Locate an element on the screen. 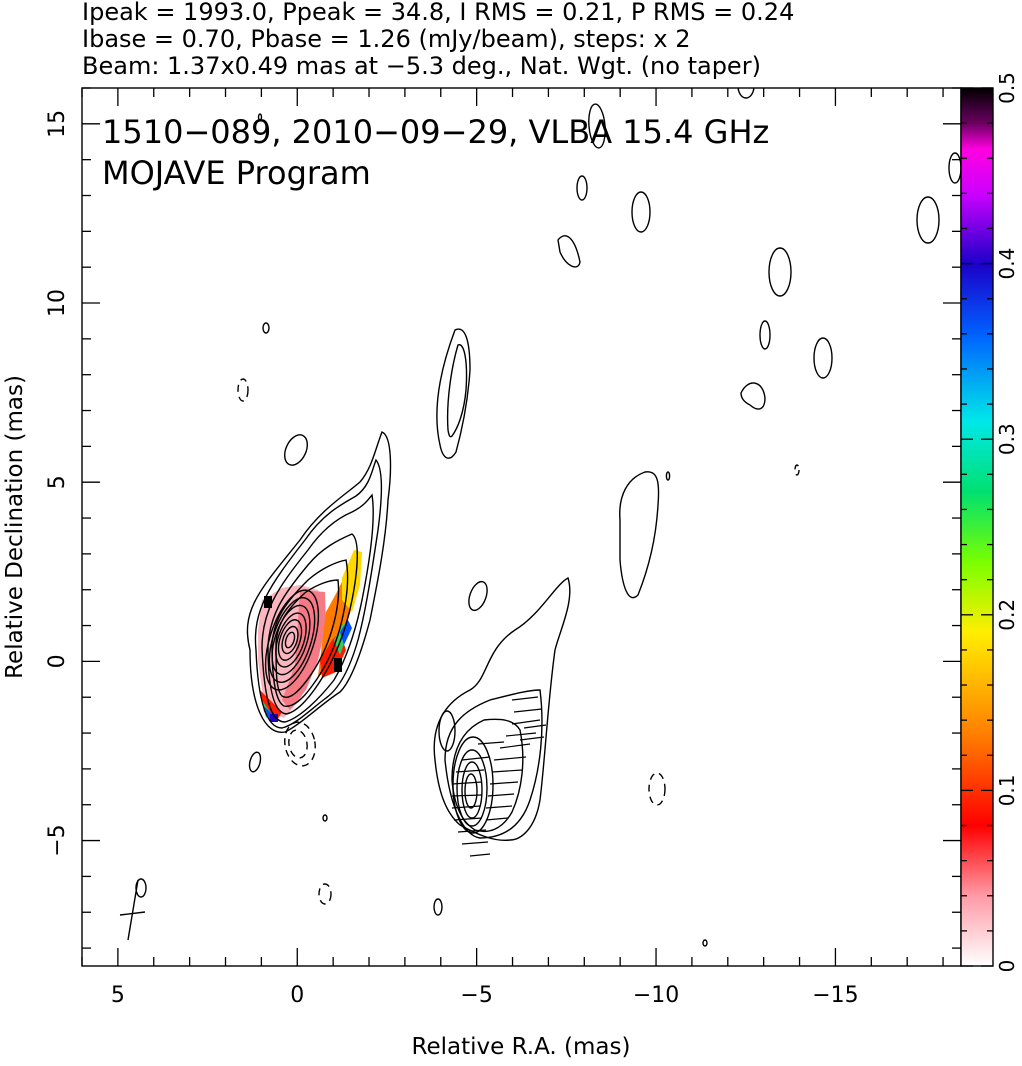 The height and width of the screenshot is (1066, 1022). x-tick-label: 0 is located at coordinates (297, 995).